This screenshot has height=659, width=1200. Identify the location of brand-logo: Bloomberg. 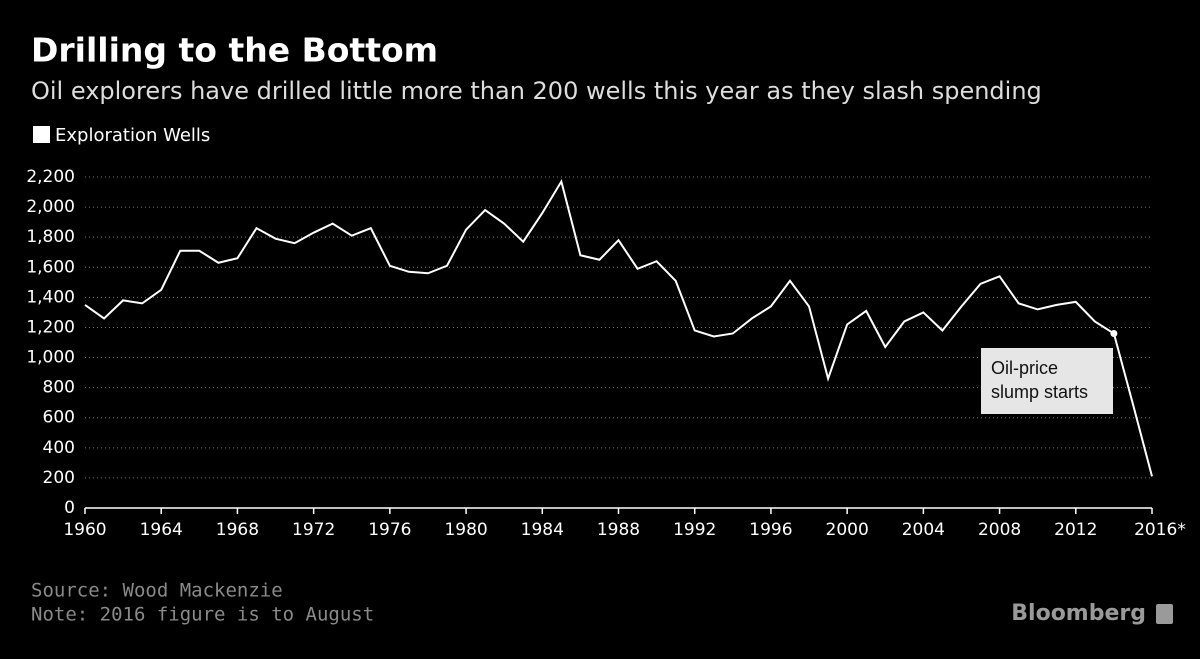
(1078, 613).